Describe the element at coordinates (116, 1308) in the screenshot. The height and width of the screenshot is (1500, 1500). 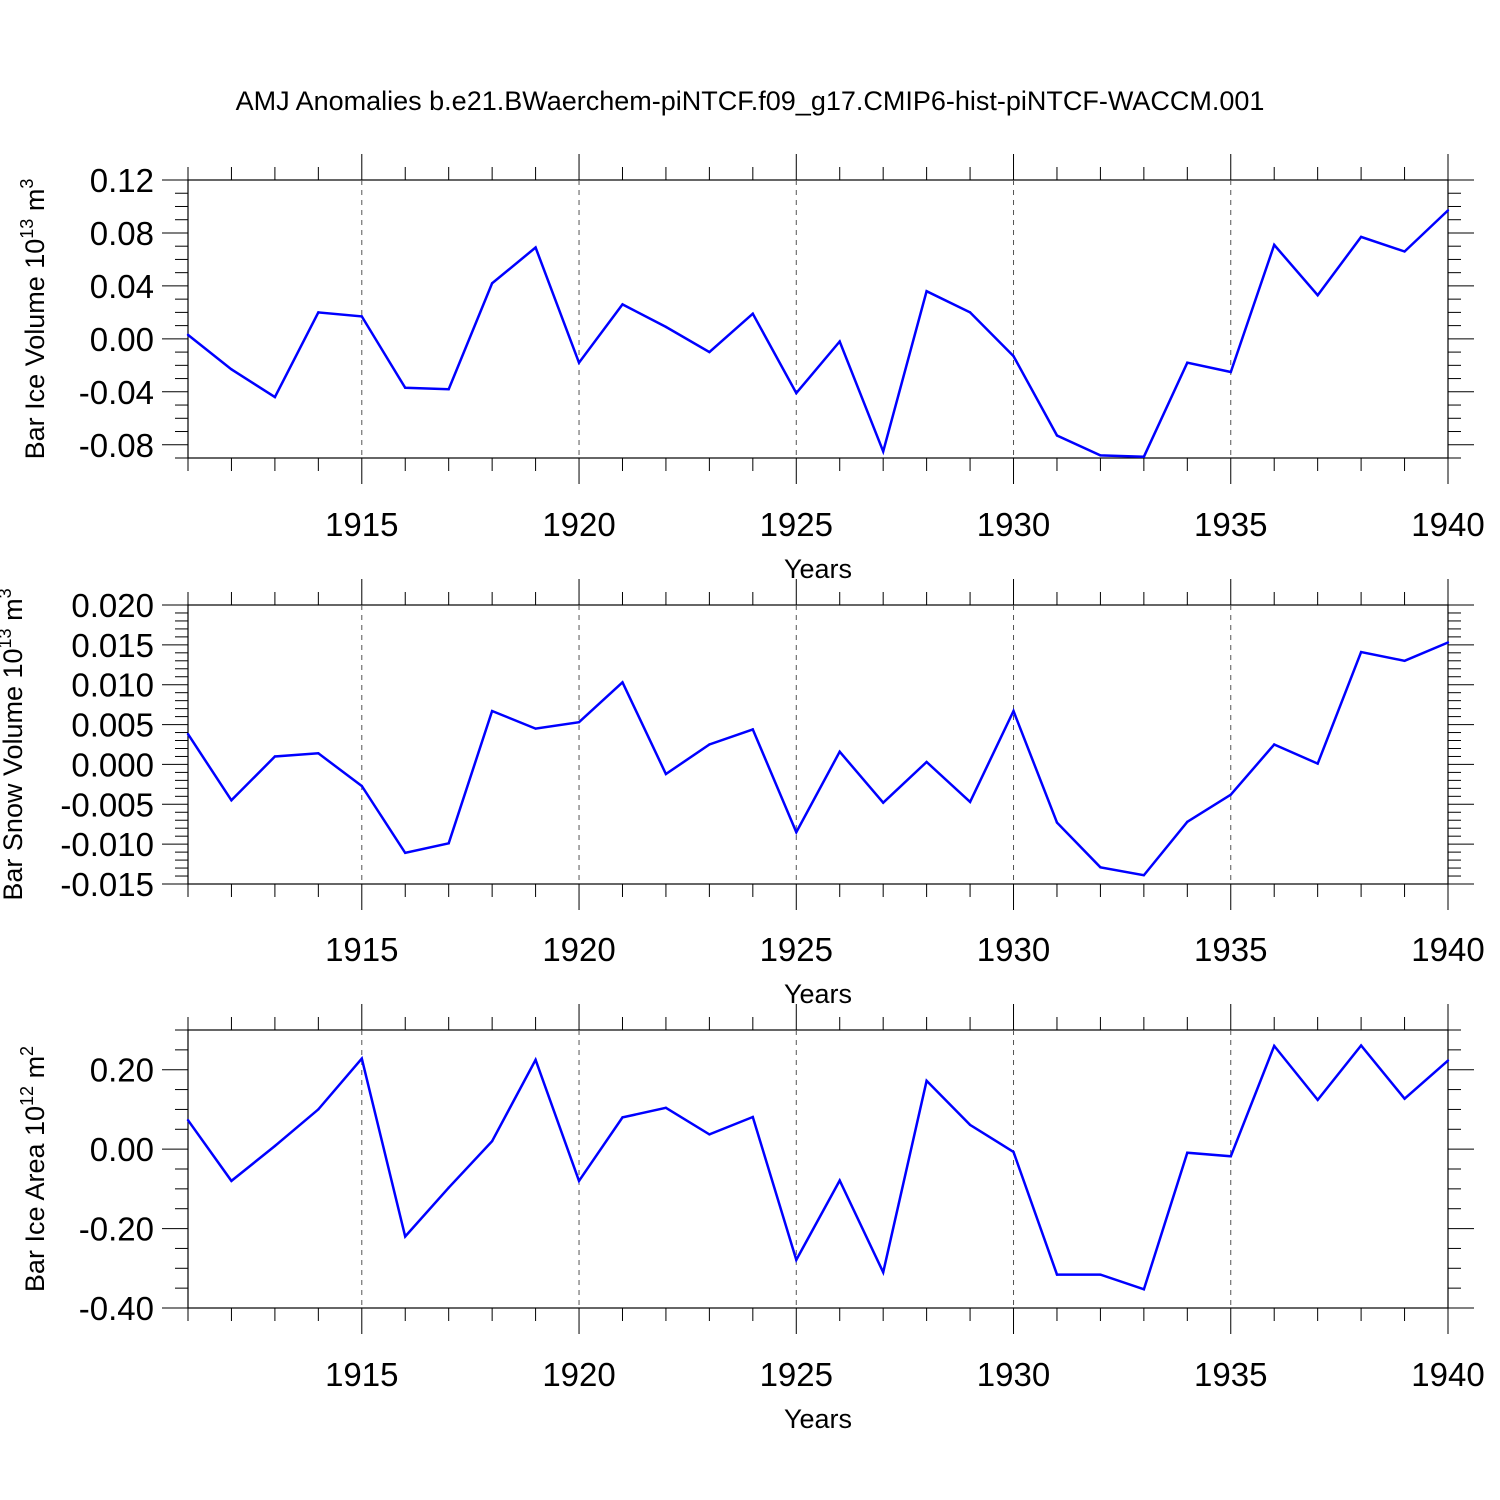
I see `y-tick-label: -0.40` at that location.